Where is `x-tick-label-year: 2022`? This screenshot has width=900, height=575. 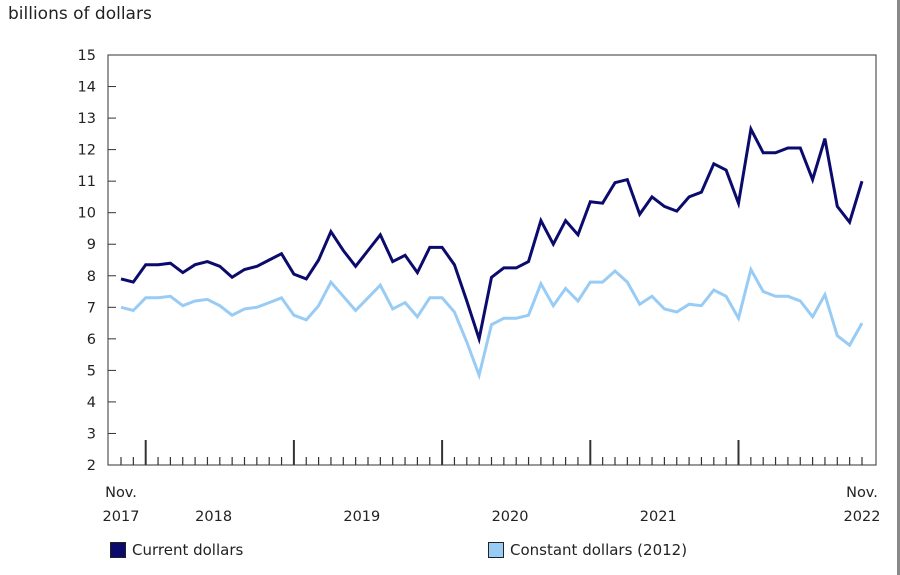 x-tick-label-year: 2022 is located at coordinates (862, 517).